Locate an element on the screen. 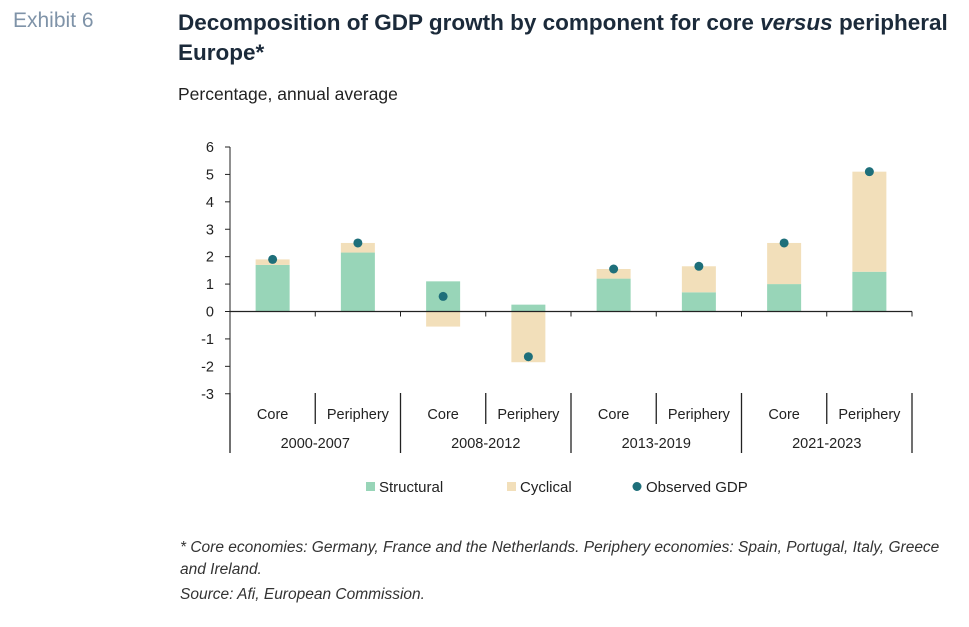 This screenshot has height=627, width=969. legend-structural-swatch is located at coordinates (370, 486).